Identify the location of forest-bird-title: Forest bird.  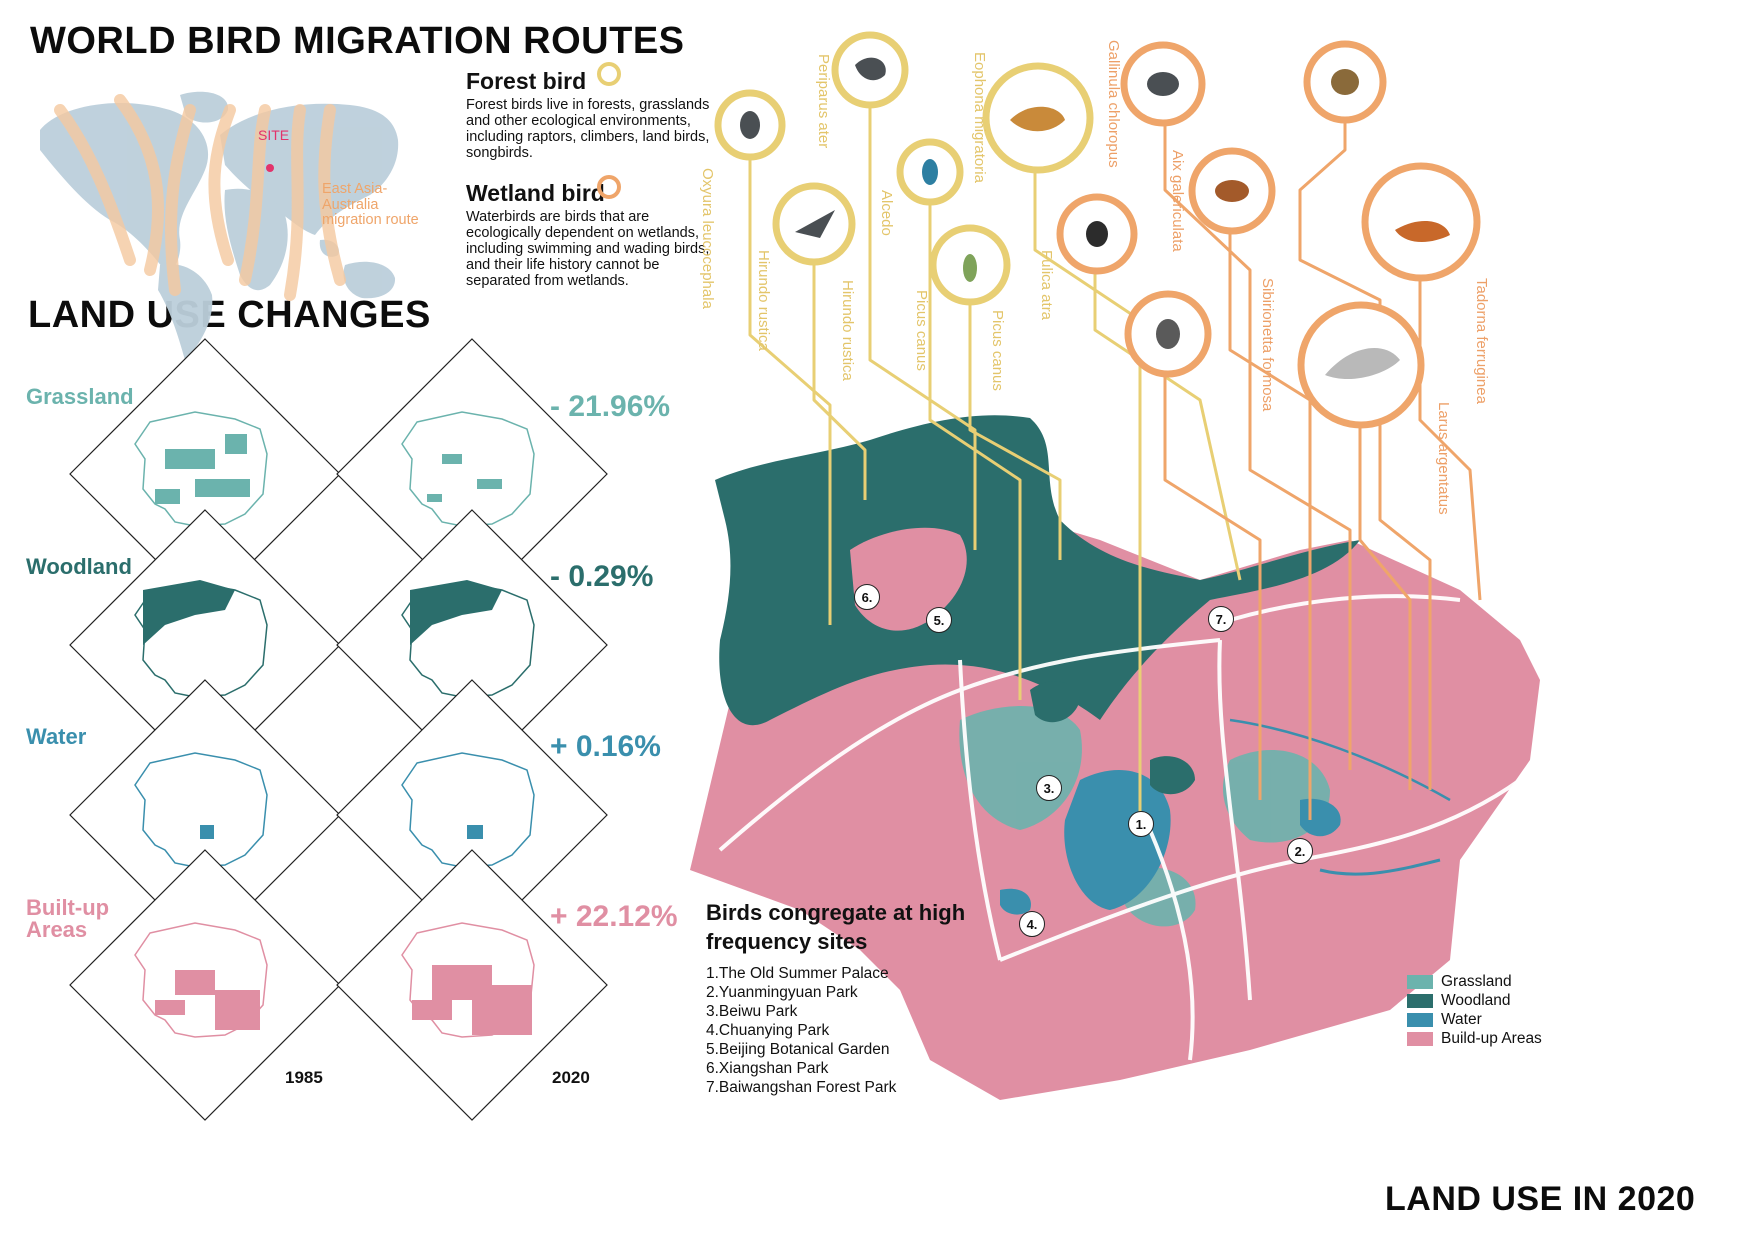
(526, 81).